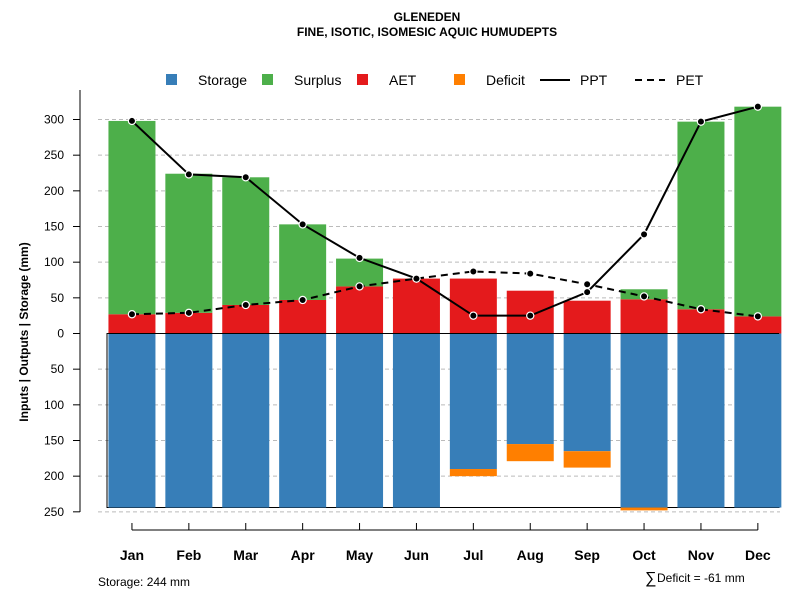 This screenshot has width=800, height=600. What do you see at coordinates (303, 555) in the screenshot?
I see `x-tick-label: Apr` at bounding box center [303, 555].